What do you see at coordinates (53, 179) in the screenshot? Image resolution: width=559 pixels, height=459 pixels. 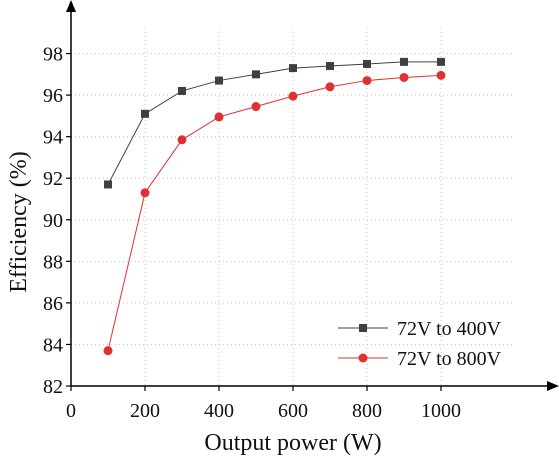 I see `y-tick-label: 92` at bounding box center [53, 179].